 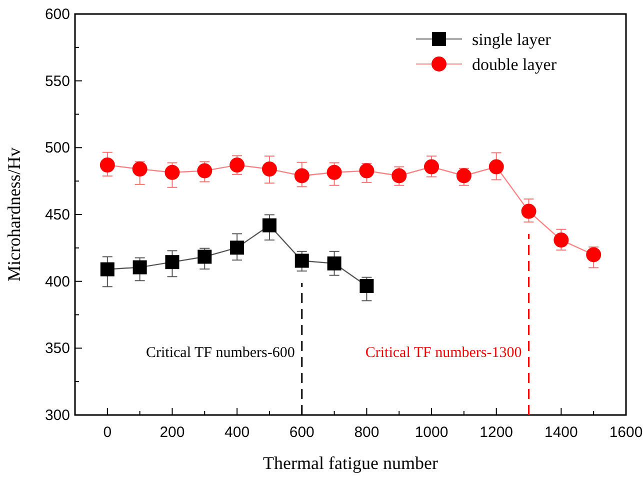 I want to click on y-tick-label: 600, so click(x=57, y=14).